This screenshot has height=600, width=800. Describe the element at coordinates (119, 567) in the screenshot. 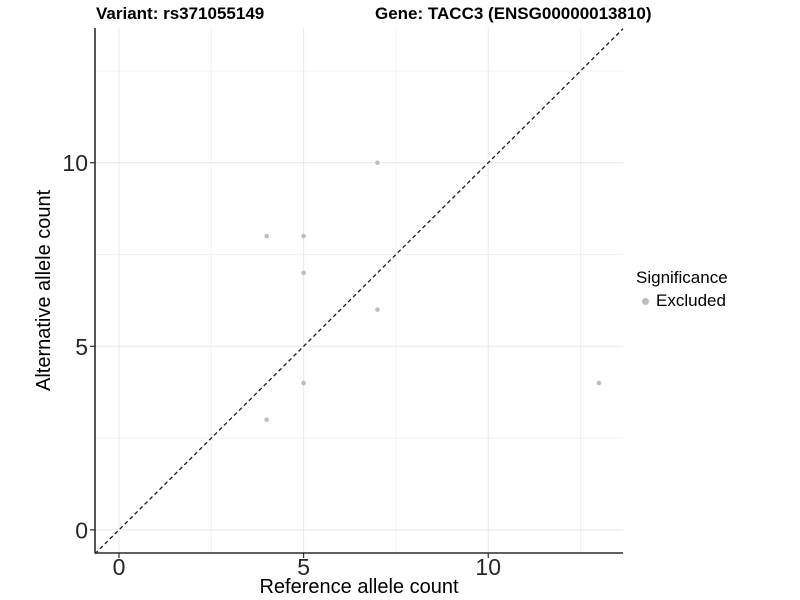

I see `x-tick-label: 0` at that location.